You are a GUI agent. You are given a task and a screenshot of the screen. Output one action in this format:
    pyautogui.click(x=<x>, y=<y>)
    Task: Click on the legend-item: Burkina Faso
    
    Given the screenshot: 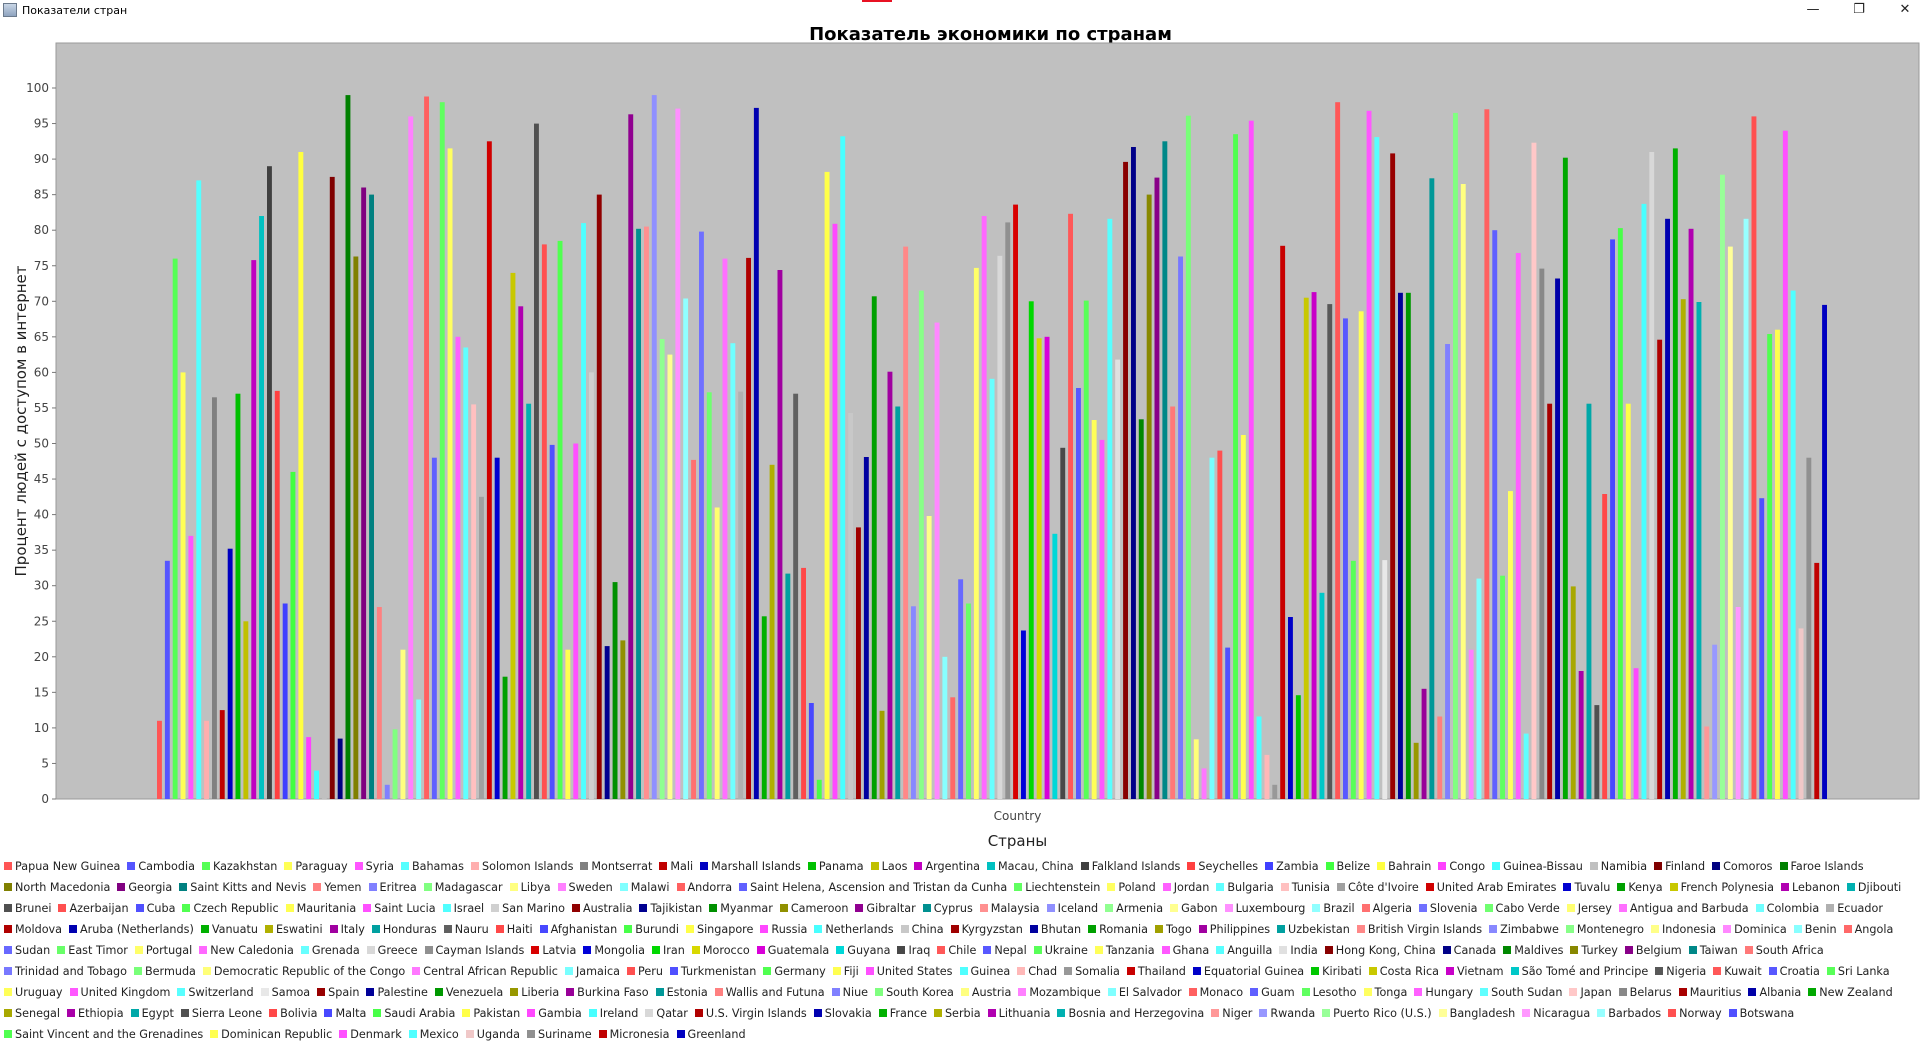 What is the action you would take?
    pyautogui.click(x=607, y=992)
    